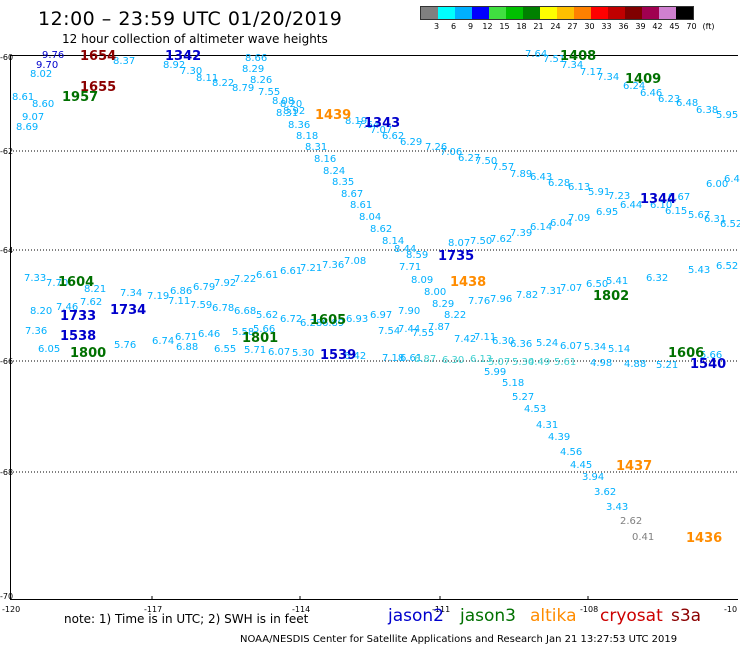 The image size is (740, 650). I want to click on swh-value: 7.09, so click(579, 218).